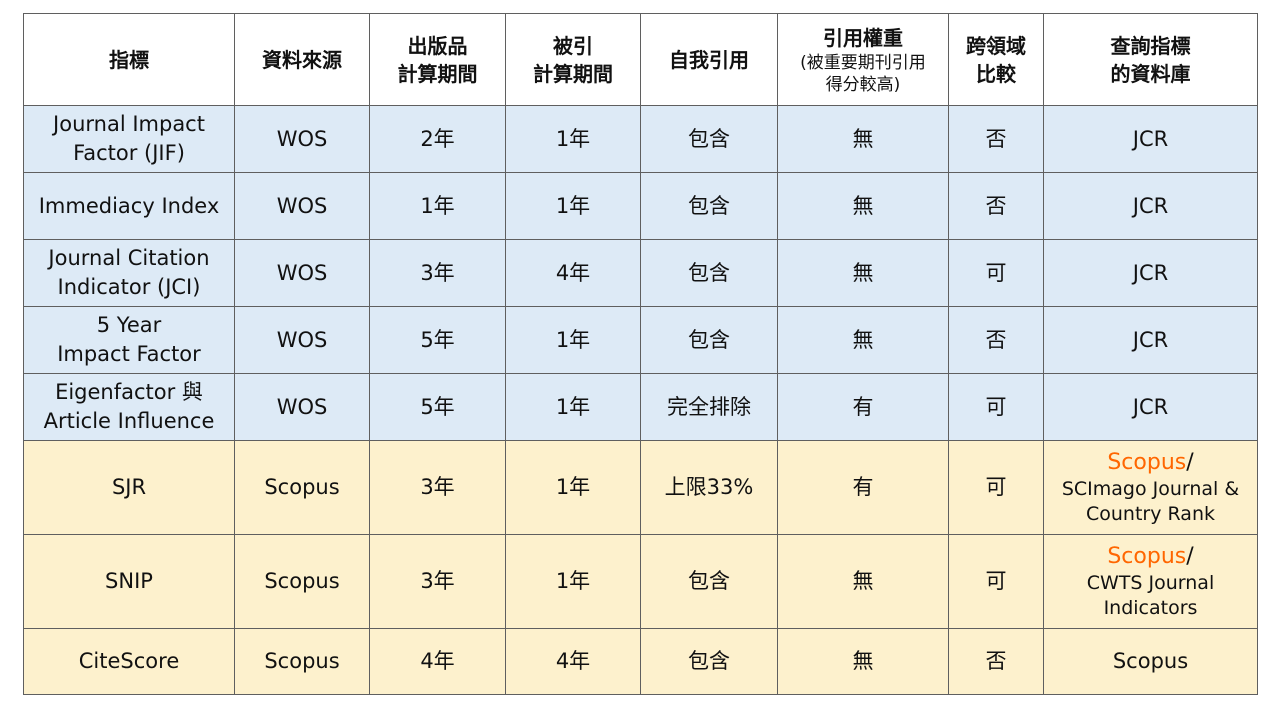  Describe the element at coordinates (302, 59) in the screenshot. I see `header-source: 資料來源` at that location.